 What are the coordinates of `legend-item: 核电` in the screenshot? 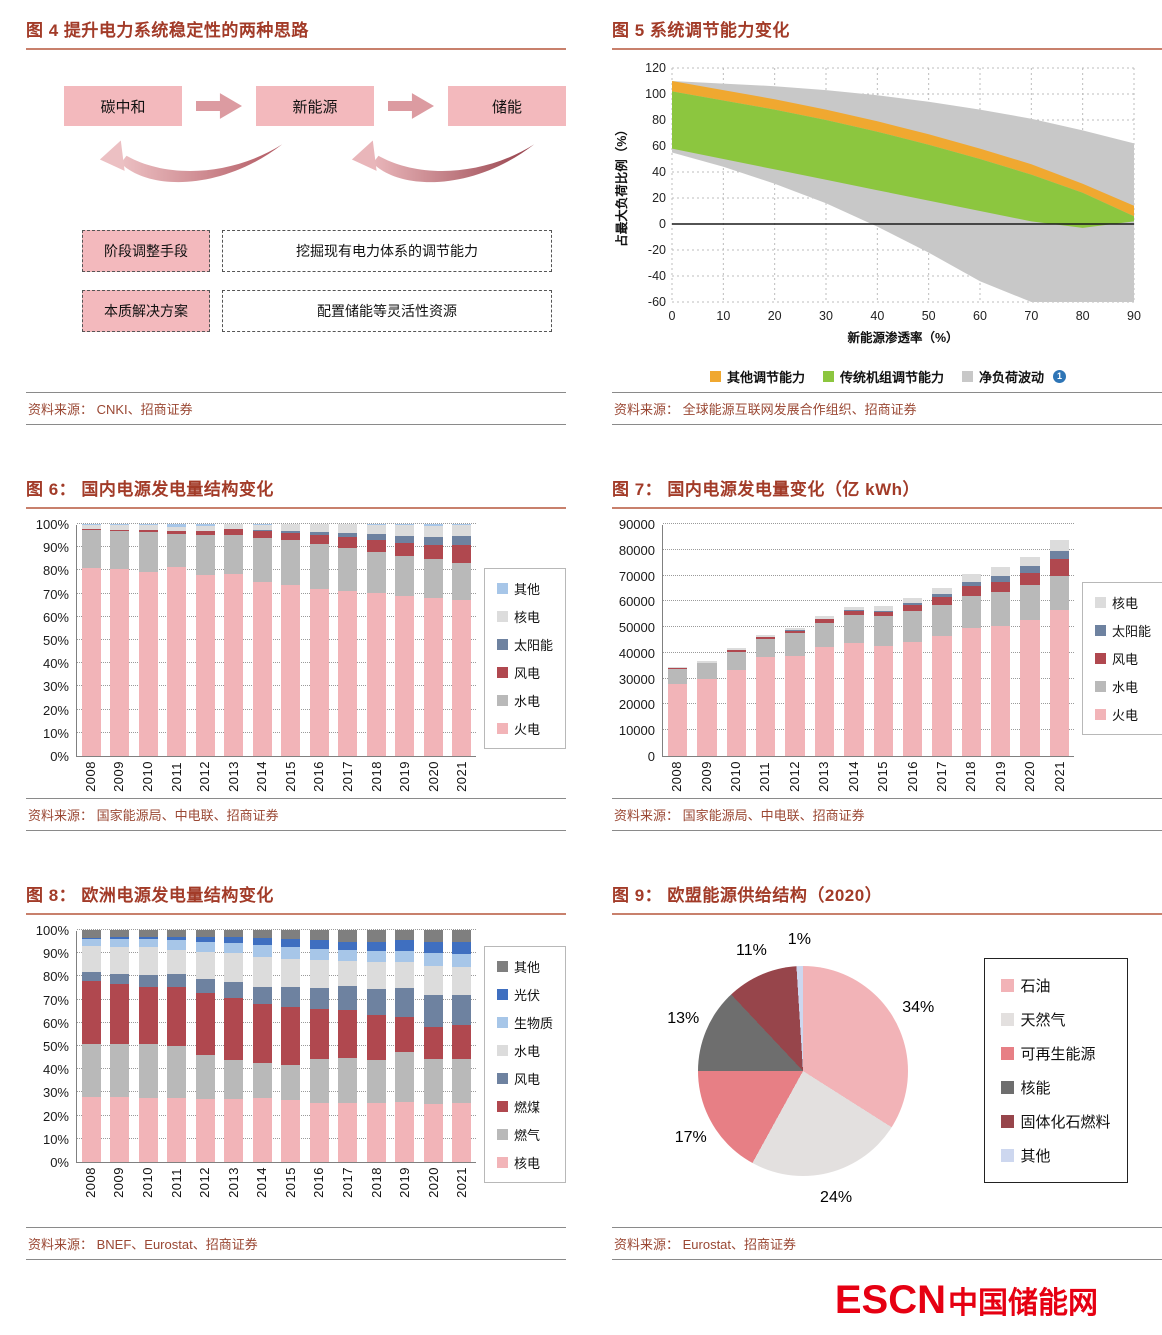 It's located at (525, 616).